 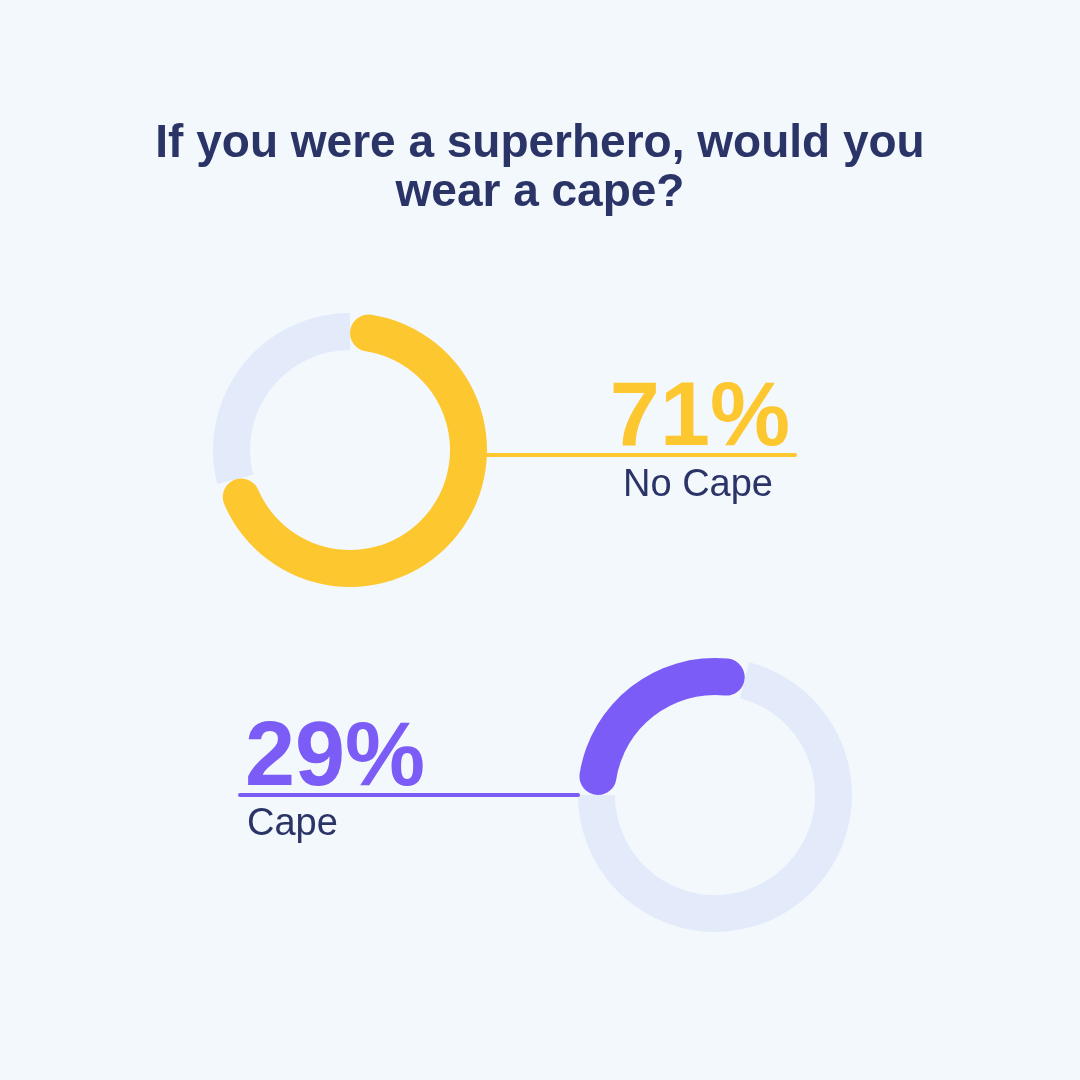 I want to click on chart-title: If you were a superhero, would you wear a cape?, so click(x=540, y=165).